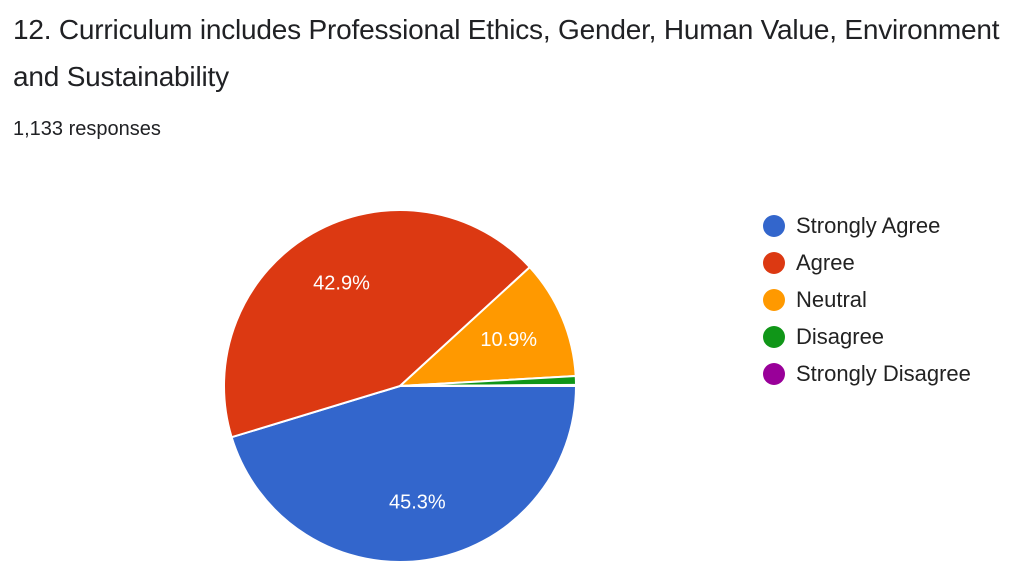  What do you see at coordinates (508, 340) in the screenshot?
I see `pie-slice-data-label: 10.9%` at bounding box center [508, 340].